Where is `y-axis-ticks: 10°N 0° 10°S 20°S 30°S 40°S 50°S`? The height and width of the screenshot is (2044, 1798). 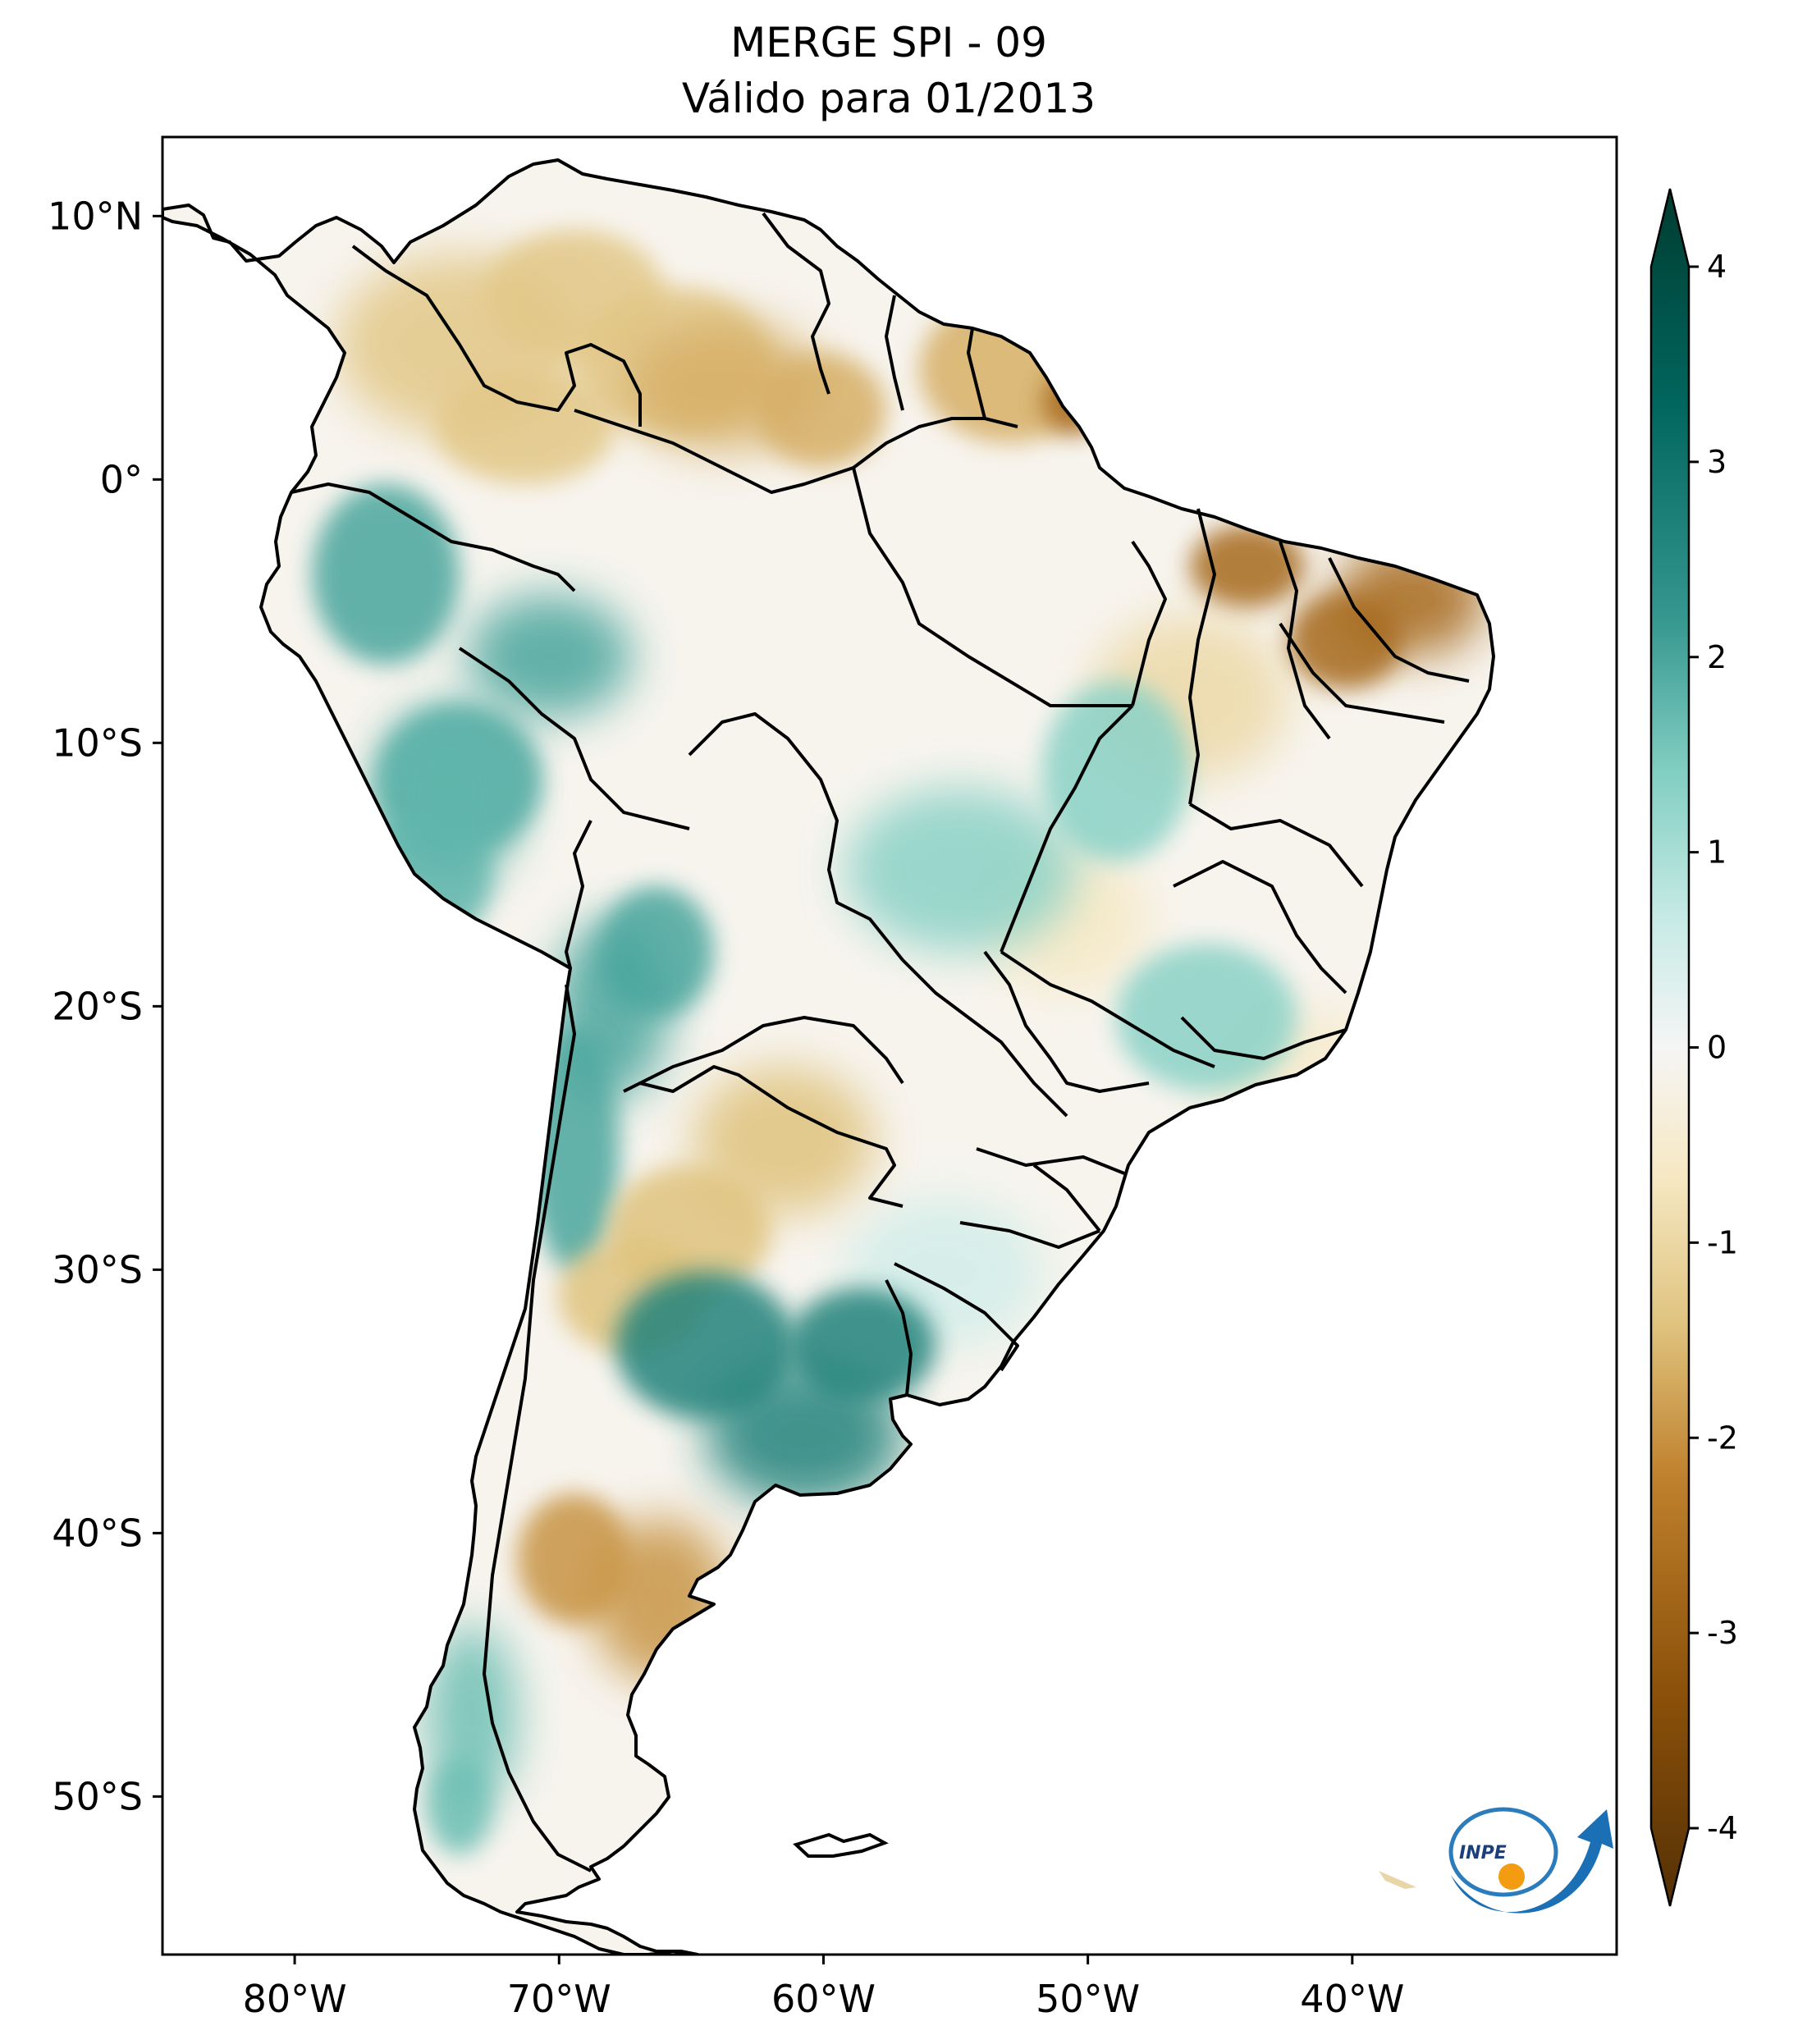 y-axis-ticks: 10°N 0° 10°S 20°S 30°S 40°S 50°S is located at coordinates (105, 1006).